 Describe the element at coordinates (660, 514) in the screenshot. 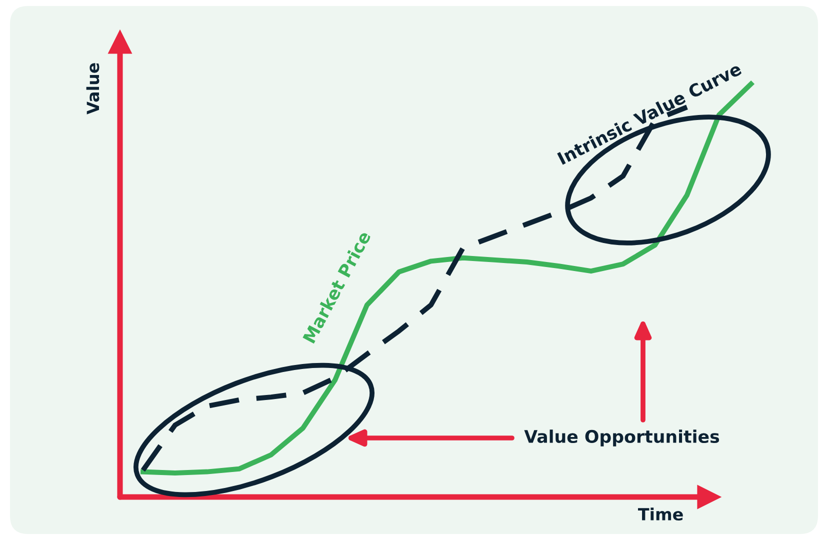

I see `x-axis-title: Time` at that location.